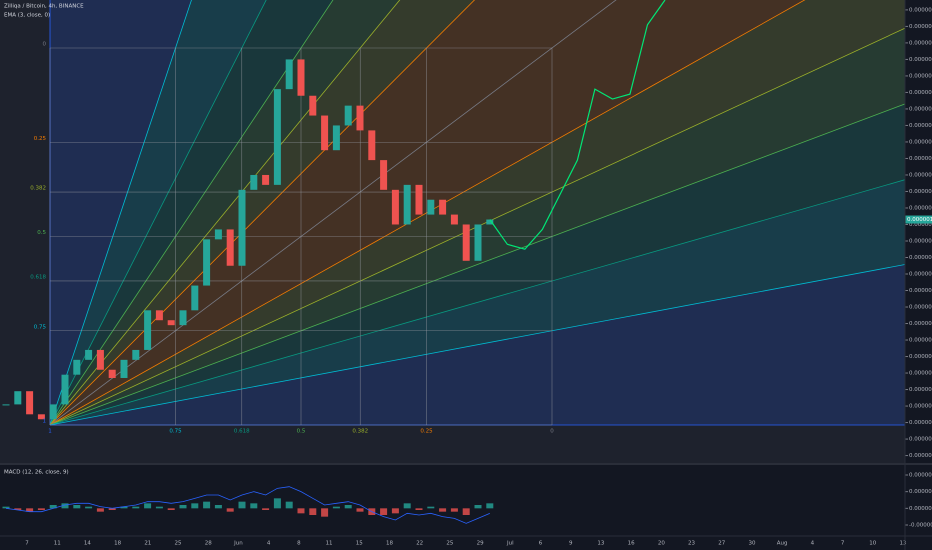 This screenshot has width=932, height=550. What do you see at coordinates (577, 125) in the screenshot?
I see `projection-line` at bounding box center [577, 125].